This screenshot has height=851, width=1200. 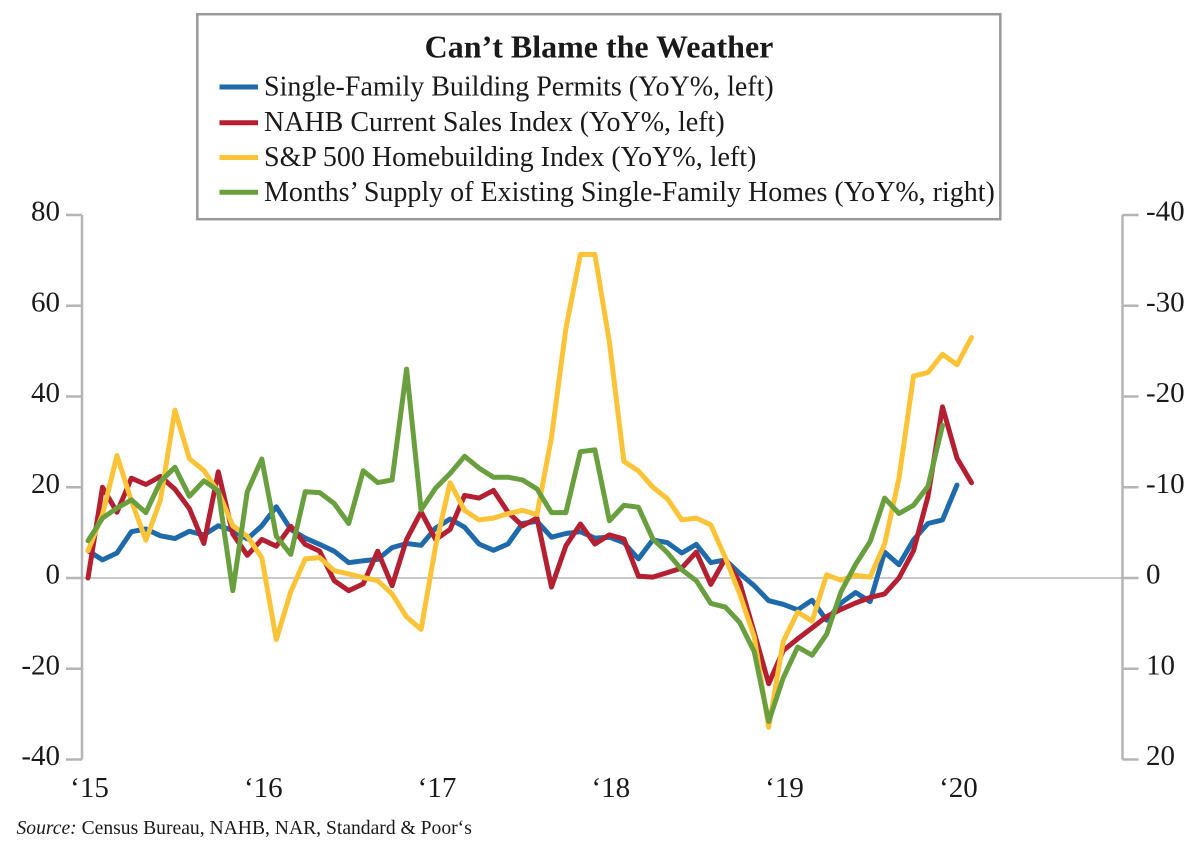 What do you see at coordinates (437, 788) in the screenshot?
I see `svg-text: ‘17` at bounding box center [437, 788].